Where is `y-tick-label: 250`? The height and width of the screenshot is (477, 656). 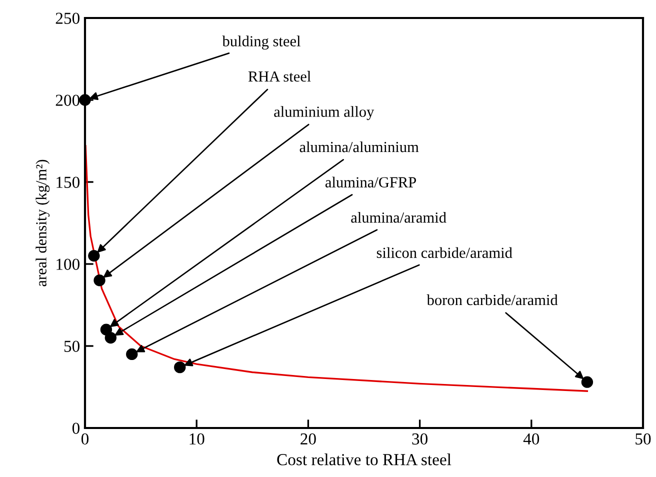 y-tick-label: 250 is located at coordinates (68, 18).